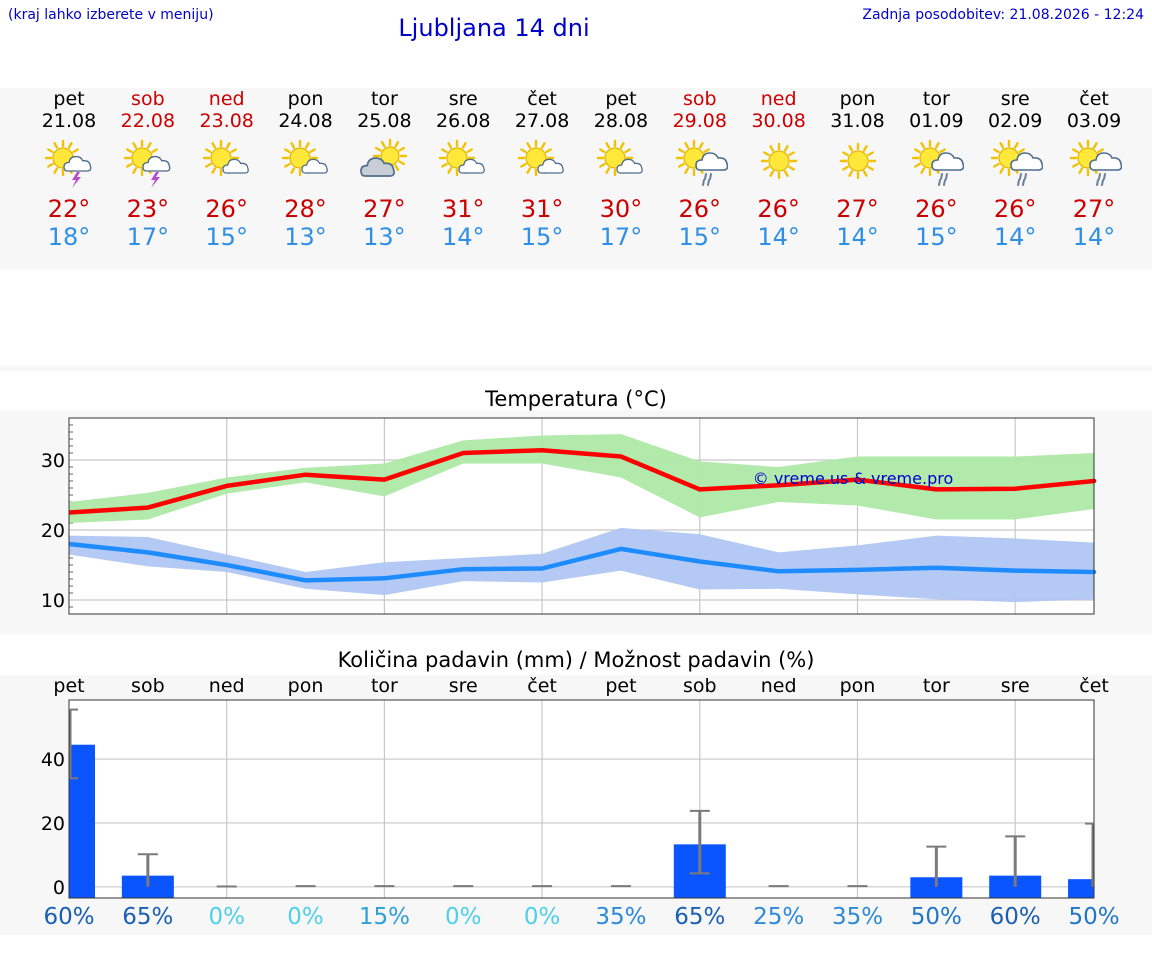 Image resolution: width=1152 pixels, height=975 pixels. I want to click on day-column: ned 30.08 26° 14°, so click(779, 169).